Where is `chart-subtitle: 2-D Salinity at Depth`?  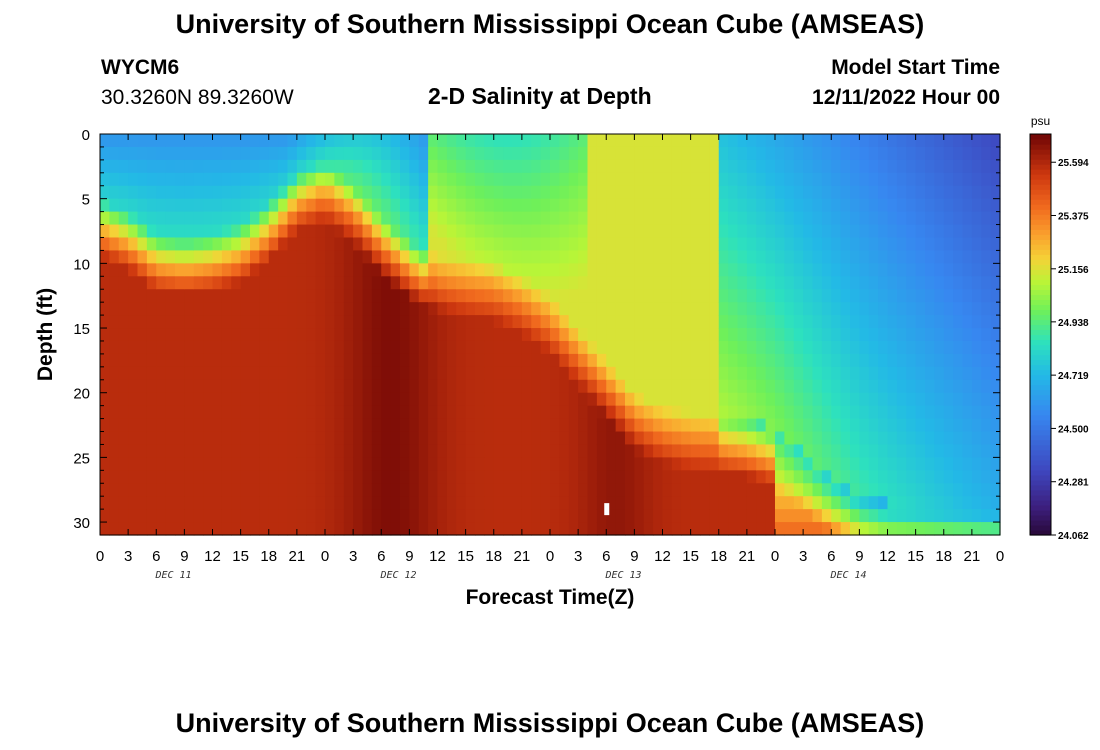 chart-subtitle: 2-D Salinity at Depth is located at coordinates (540, 96).